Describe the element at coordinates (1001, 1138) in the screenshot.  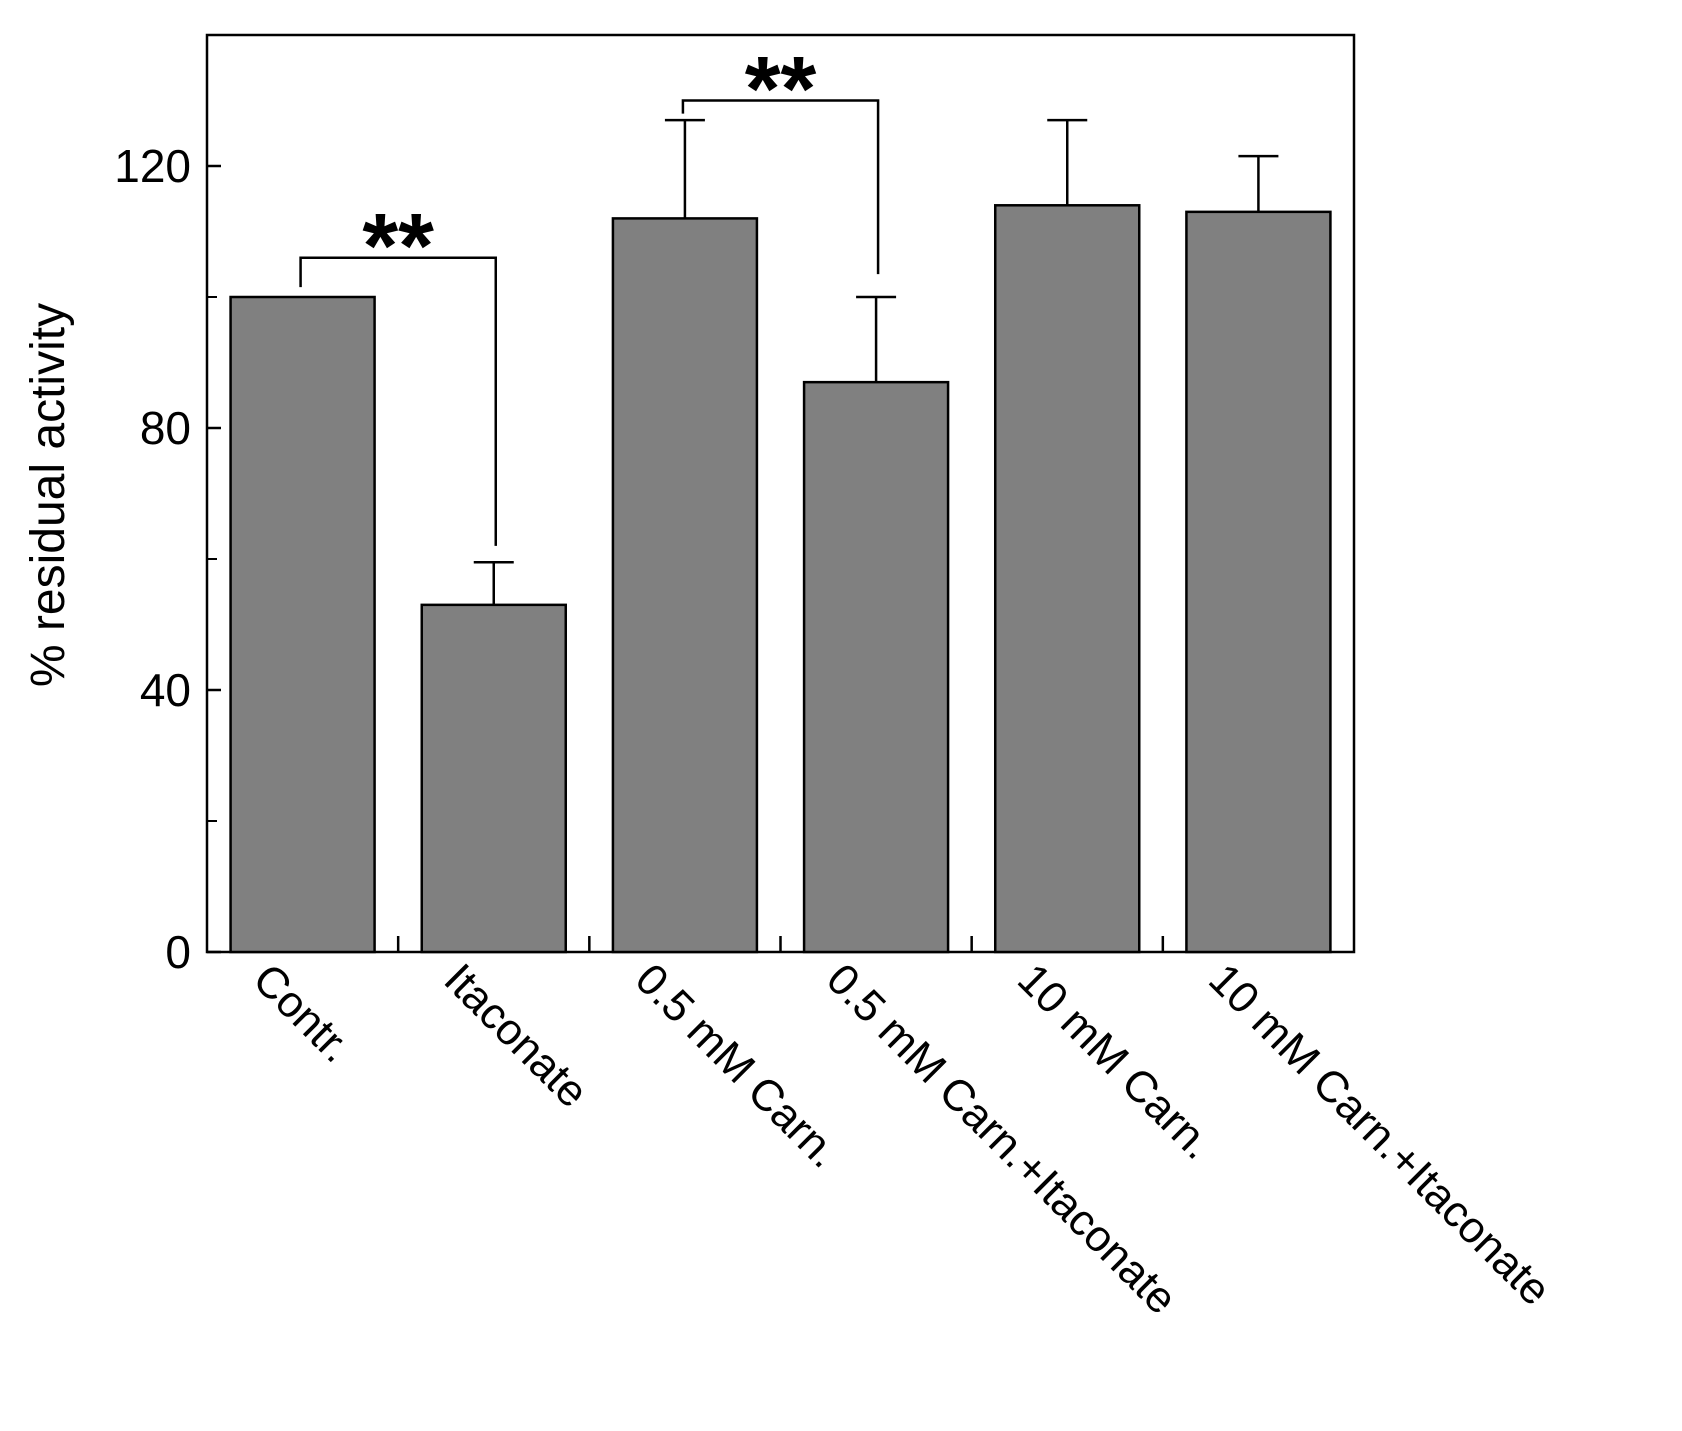
I see `x-category-label-3: 0.5 mM Carn.+Itaconate` at that location.